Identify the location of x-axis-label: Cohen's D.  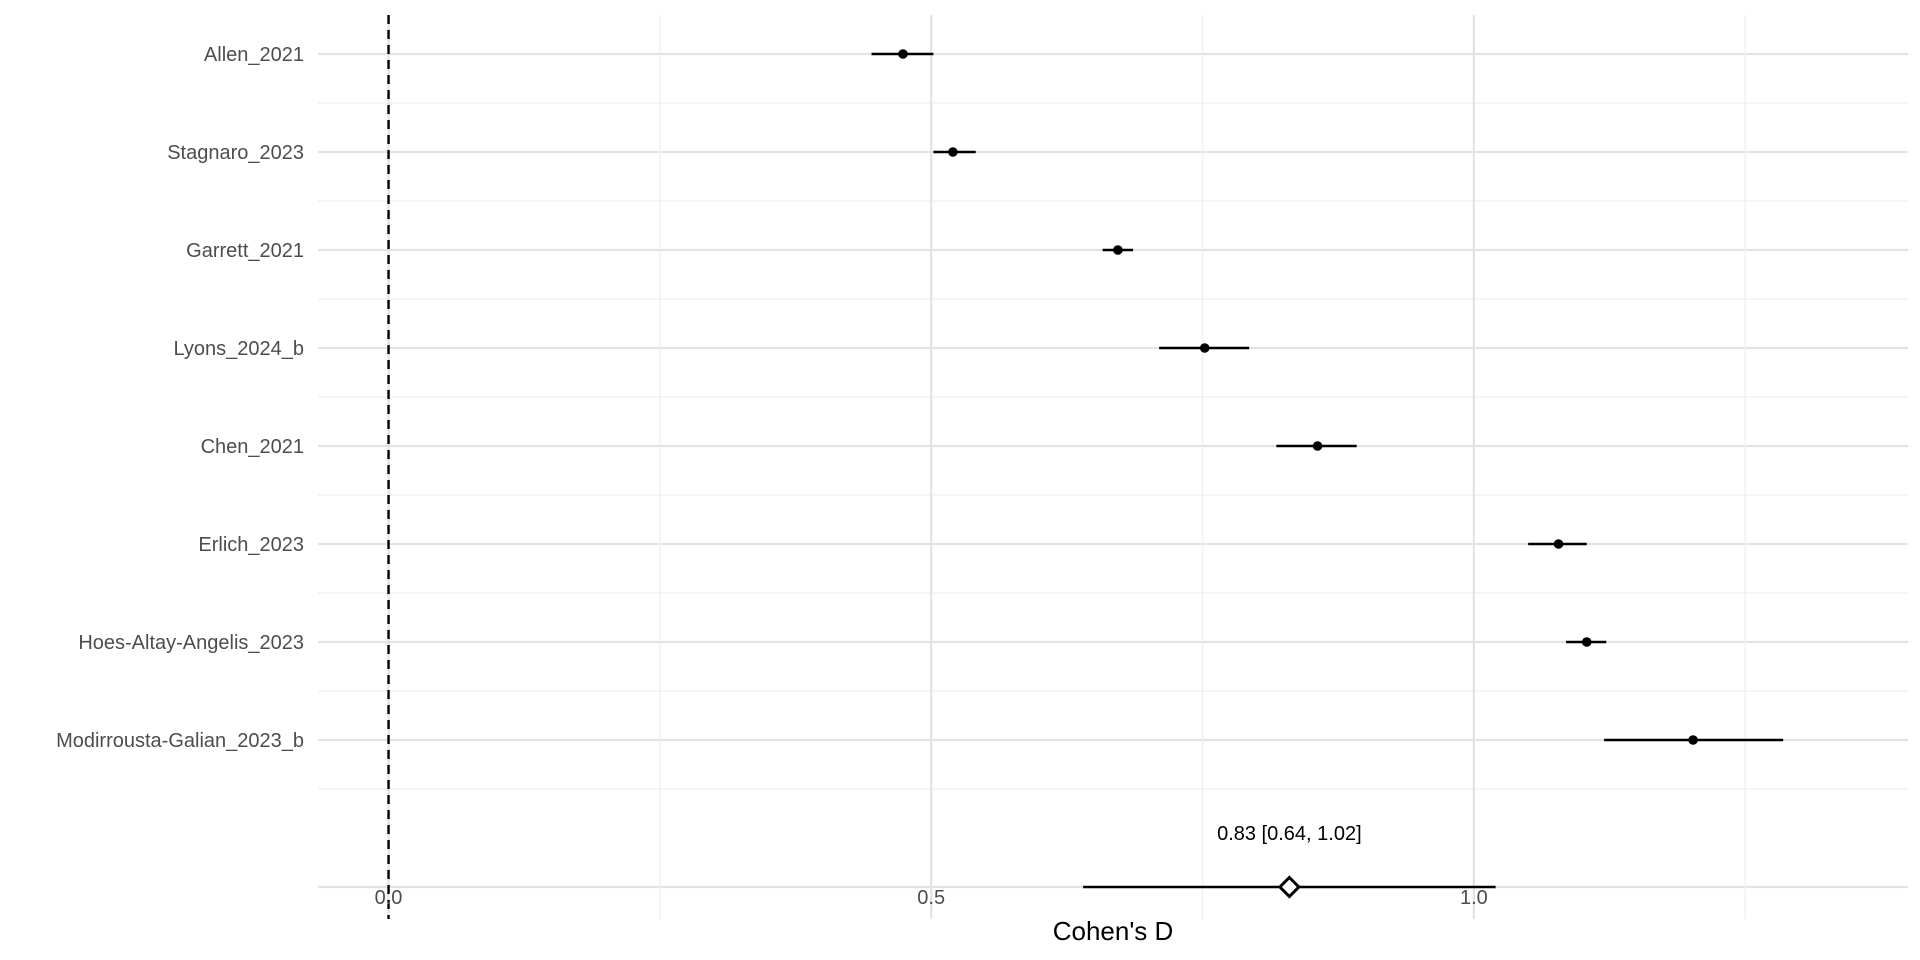
(1113, 931).